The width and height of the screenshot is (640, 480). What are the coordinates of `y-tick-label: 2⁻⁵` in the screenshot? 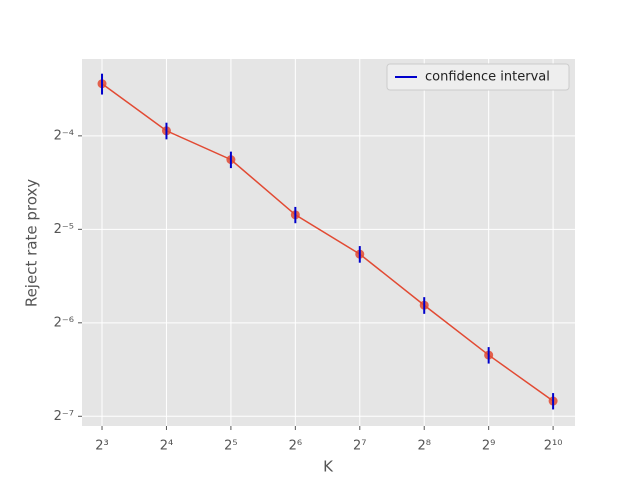 It's located at (64, 229).